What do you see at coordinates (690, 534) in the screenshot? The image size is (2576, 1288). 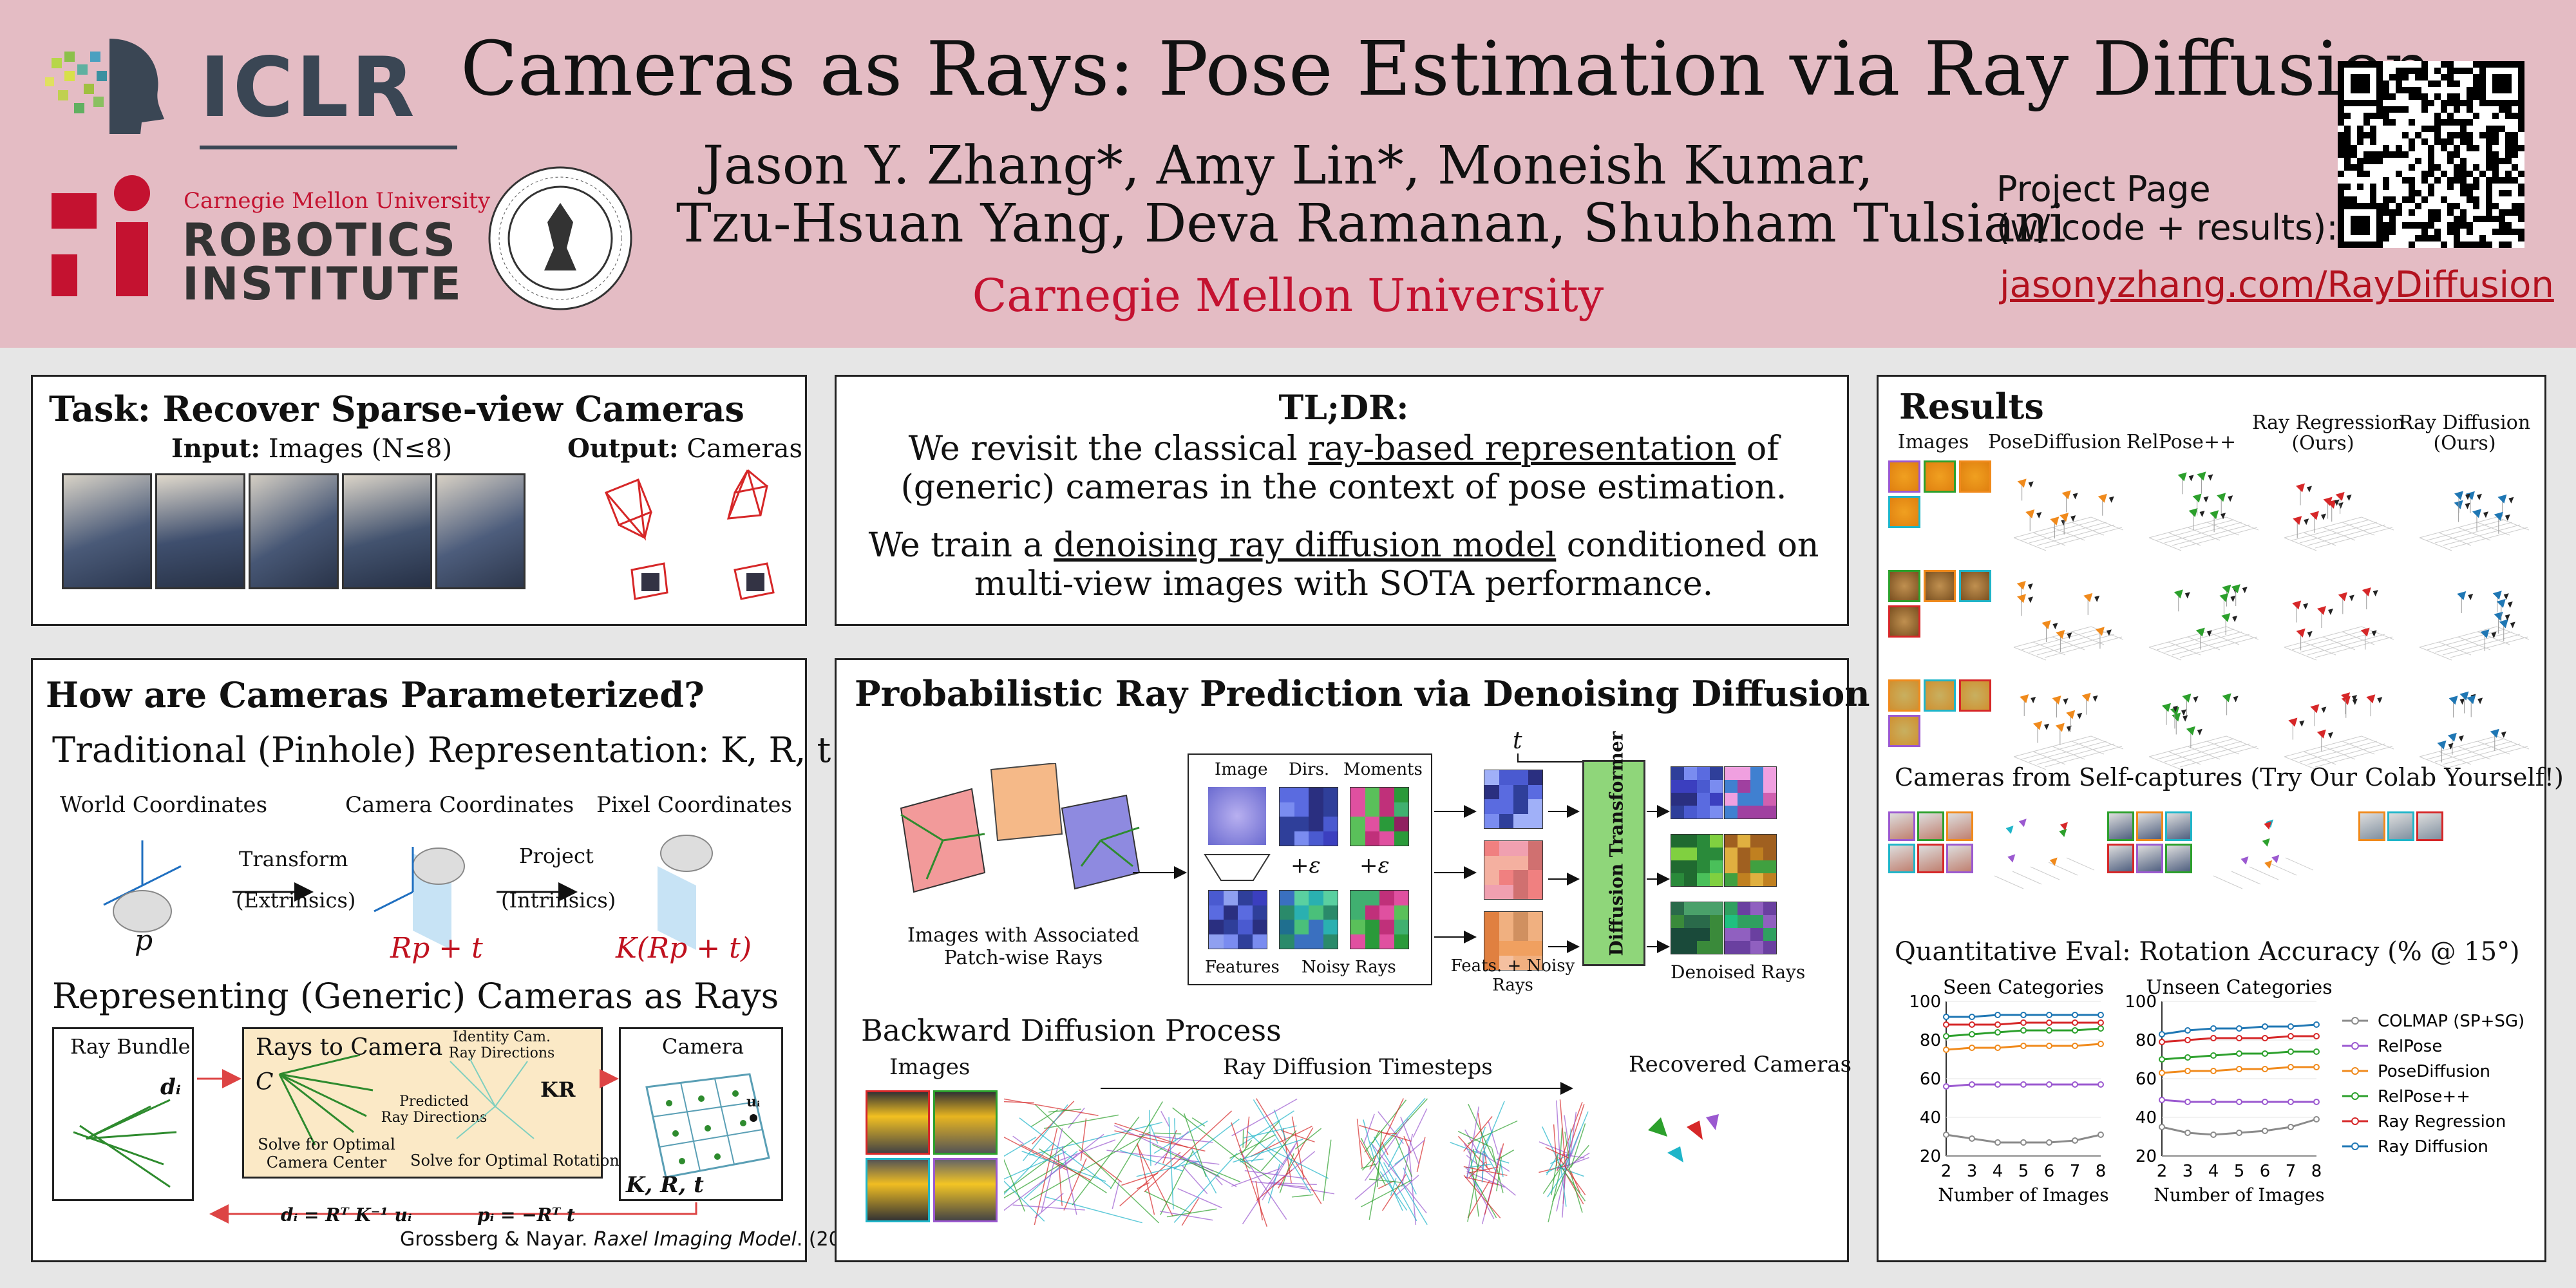 I see `output-cameras-illustration` at bounding box center [690, 534].